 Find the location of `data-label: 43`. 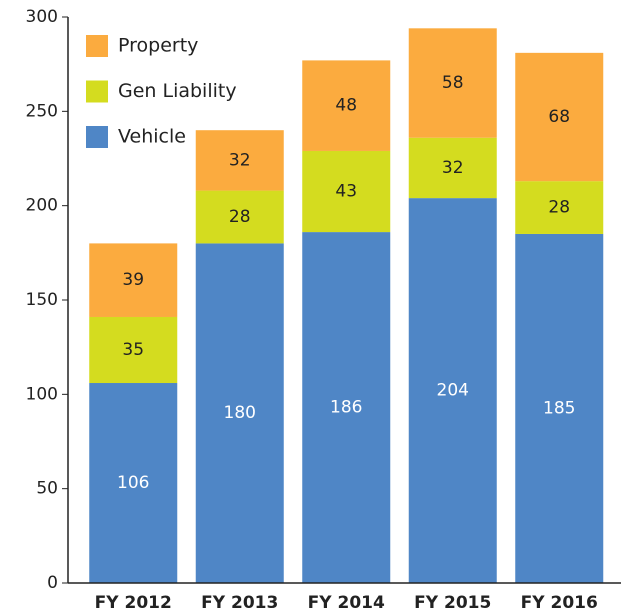

data-label: 43 is located at coordinates (346, 192).